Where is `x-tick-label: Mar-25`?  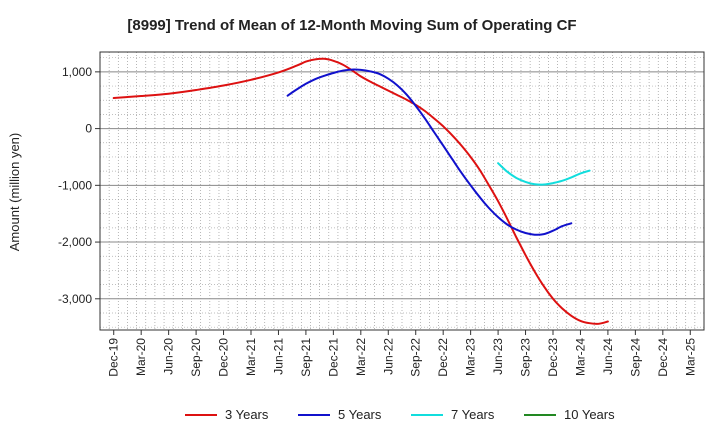
x-tick-label: Mar-25 is located at coordinates (690, 357).